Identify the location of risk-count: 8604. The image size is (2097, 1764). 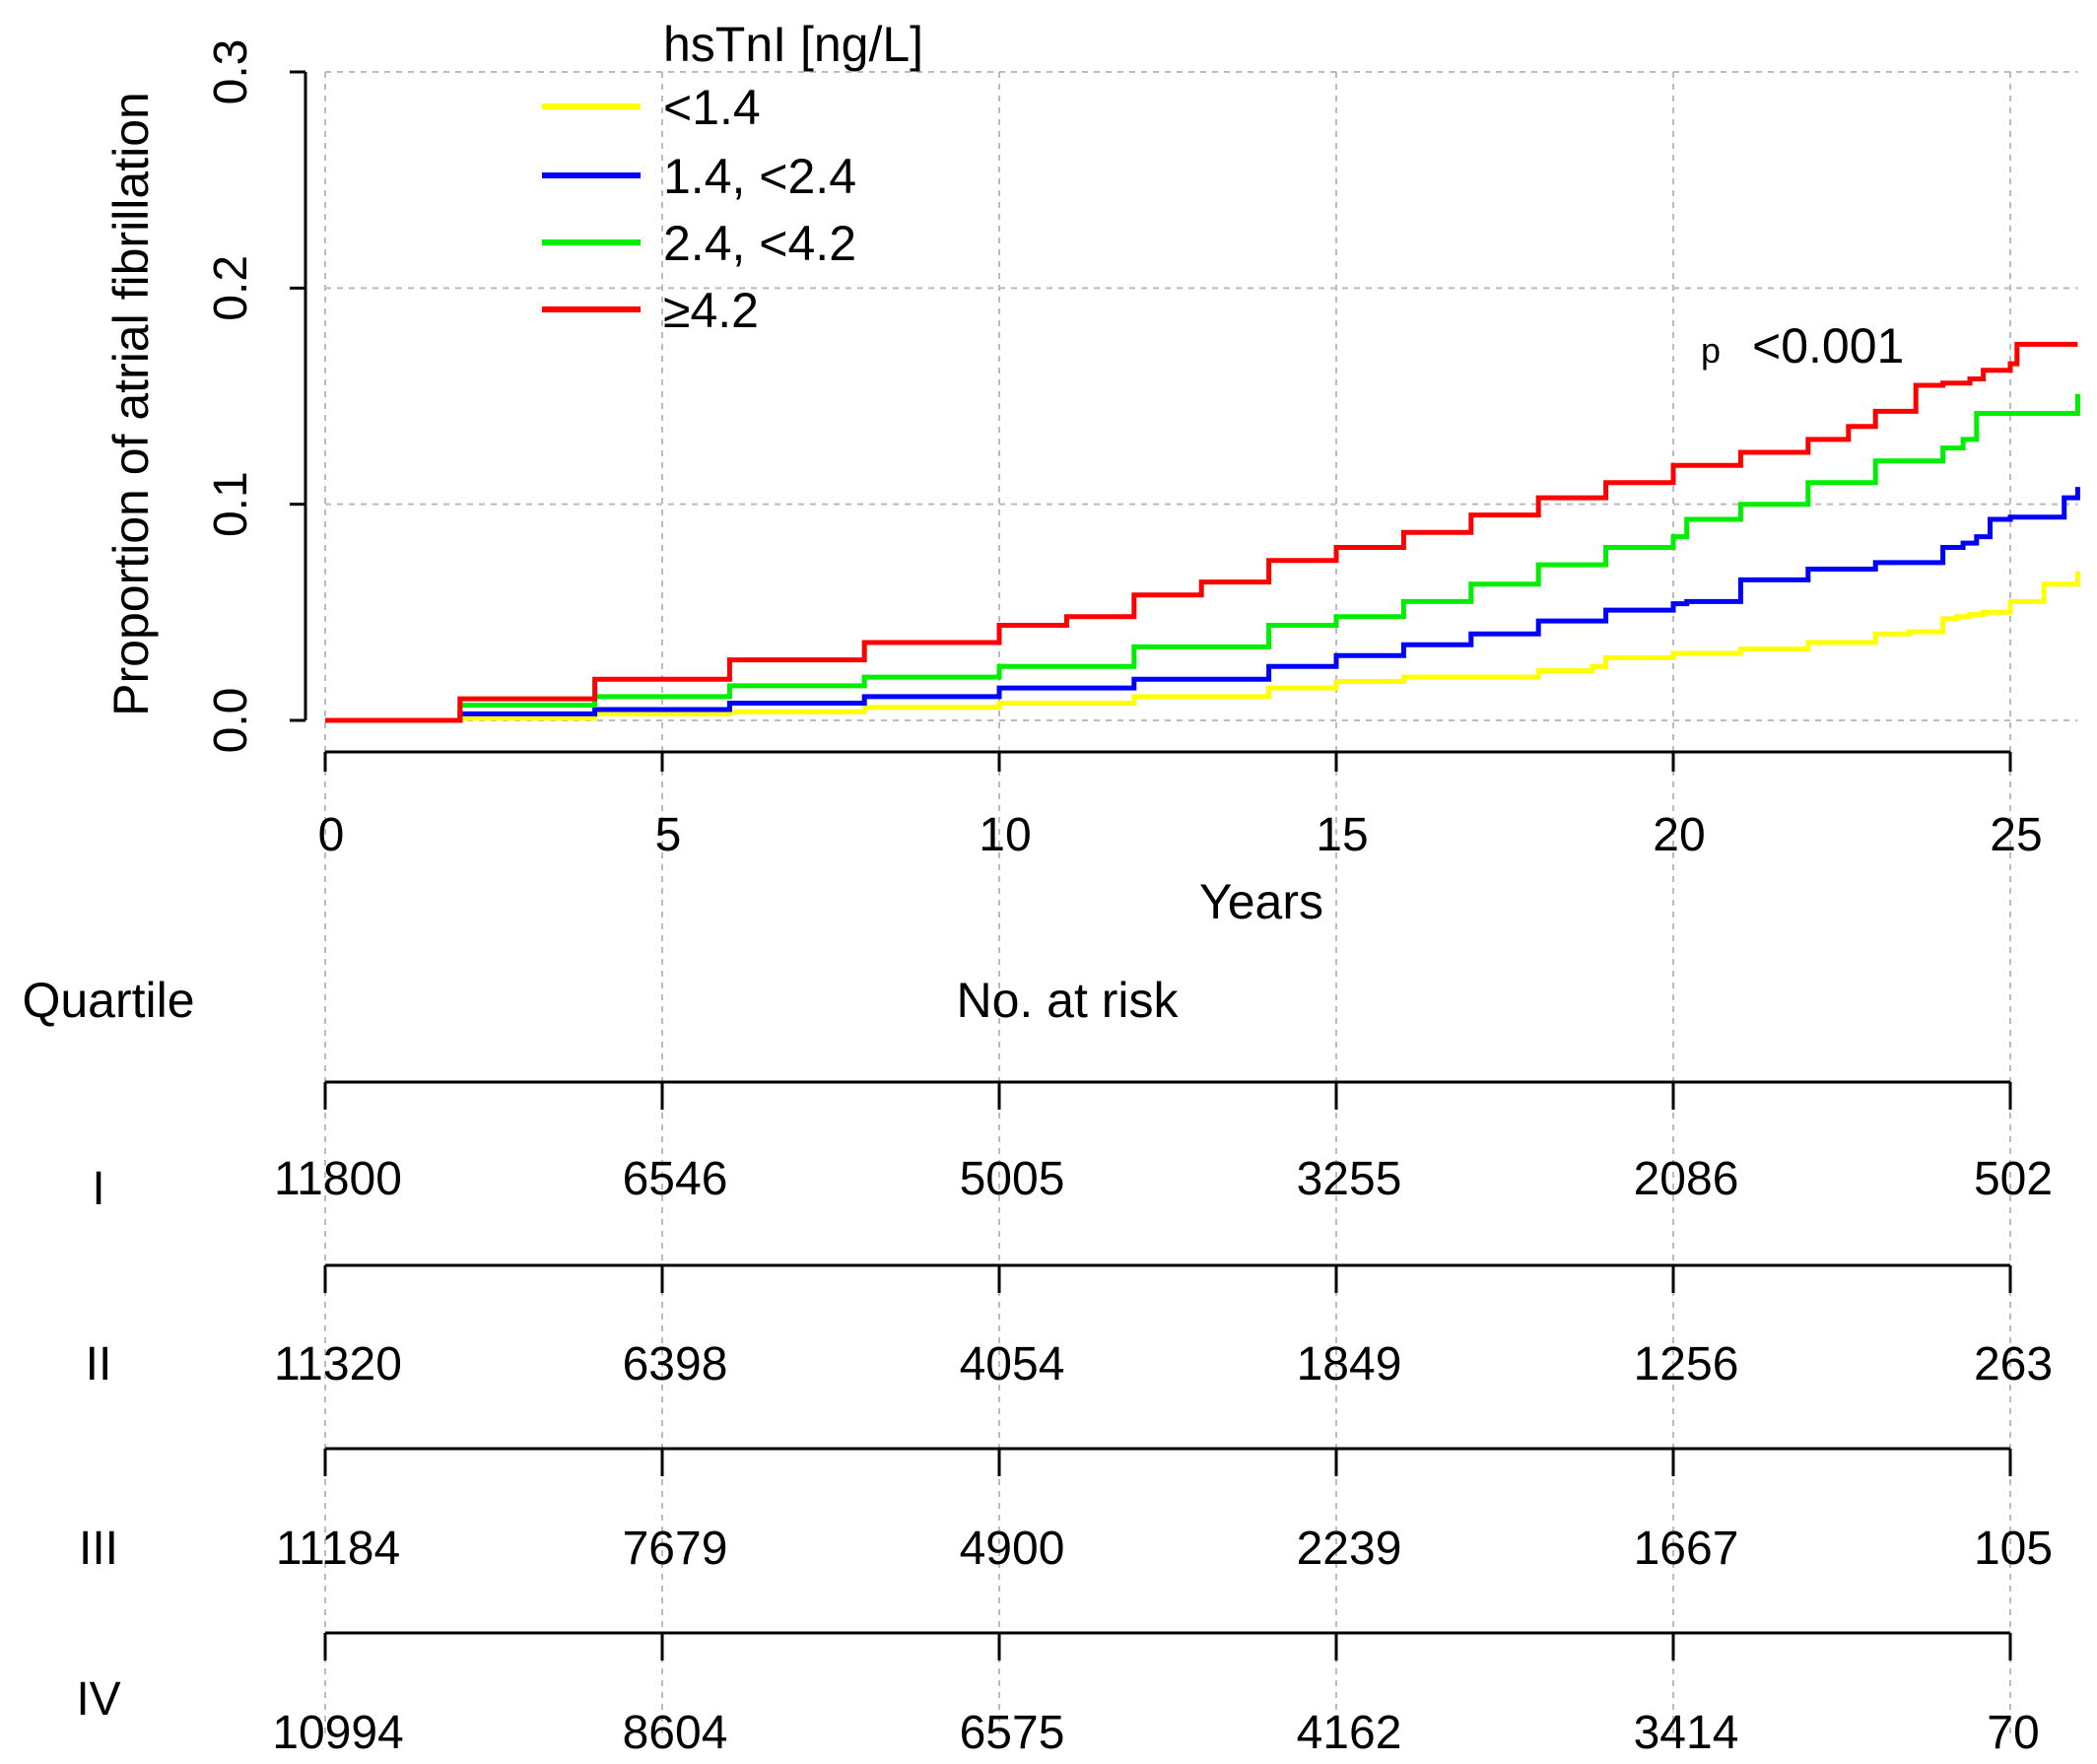
(675, 1733).